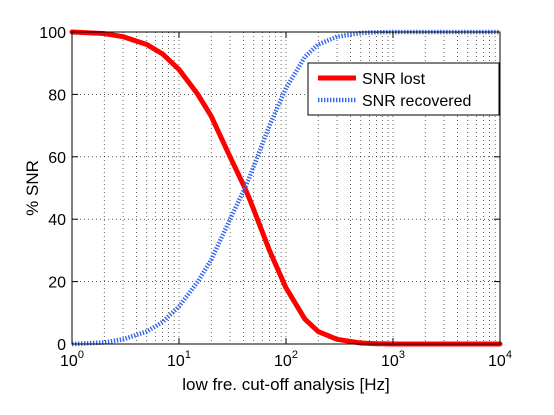 This screenshot has height=415, width=554. What do you see at coordinates (57, 95) in the screenshot?
I see `y-tick-label: 80` at bounding box center [57, 95].